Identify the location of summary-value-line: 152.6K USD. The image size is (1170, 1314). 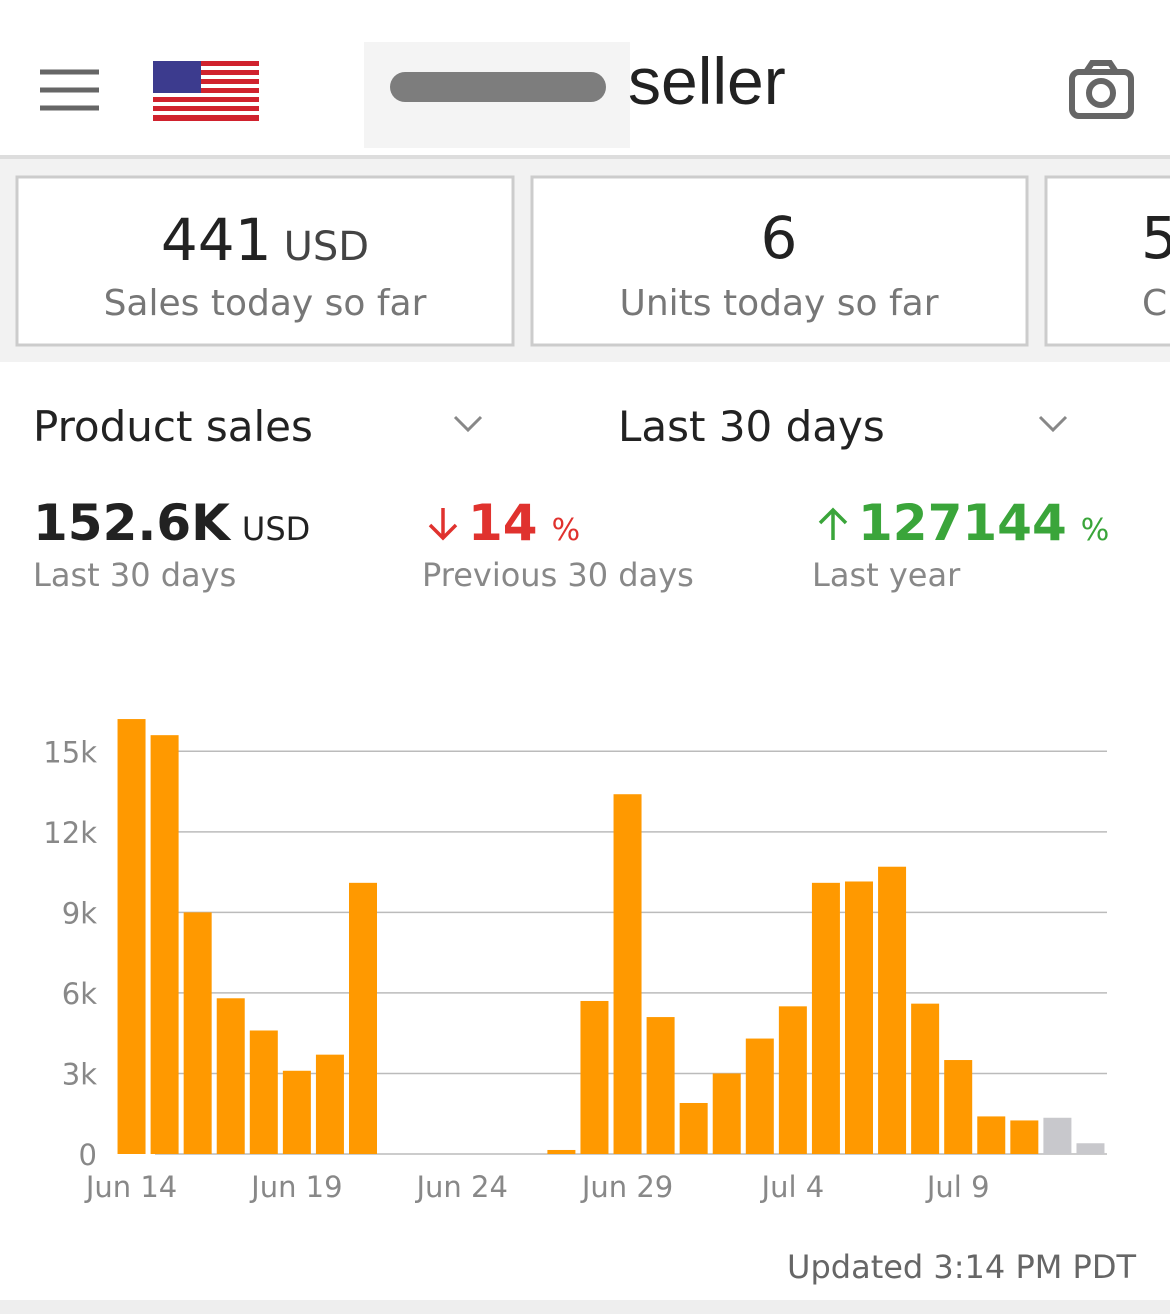
(171, 523).